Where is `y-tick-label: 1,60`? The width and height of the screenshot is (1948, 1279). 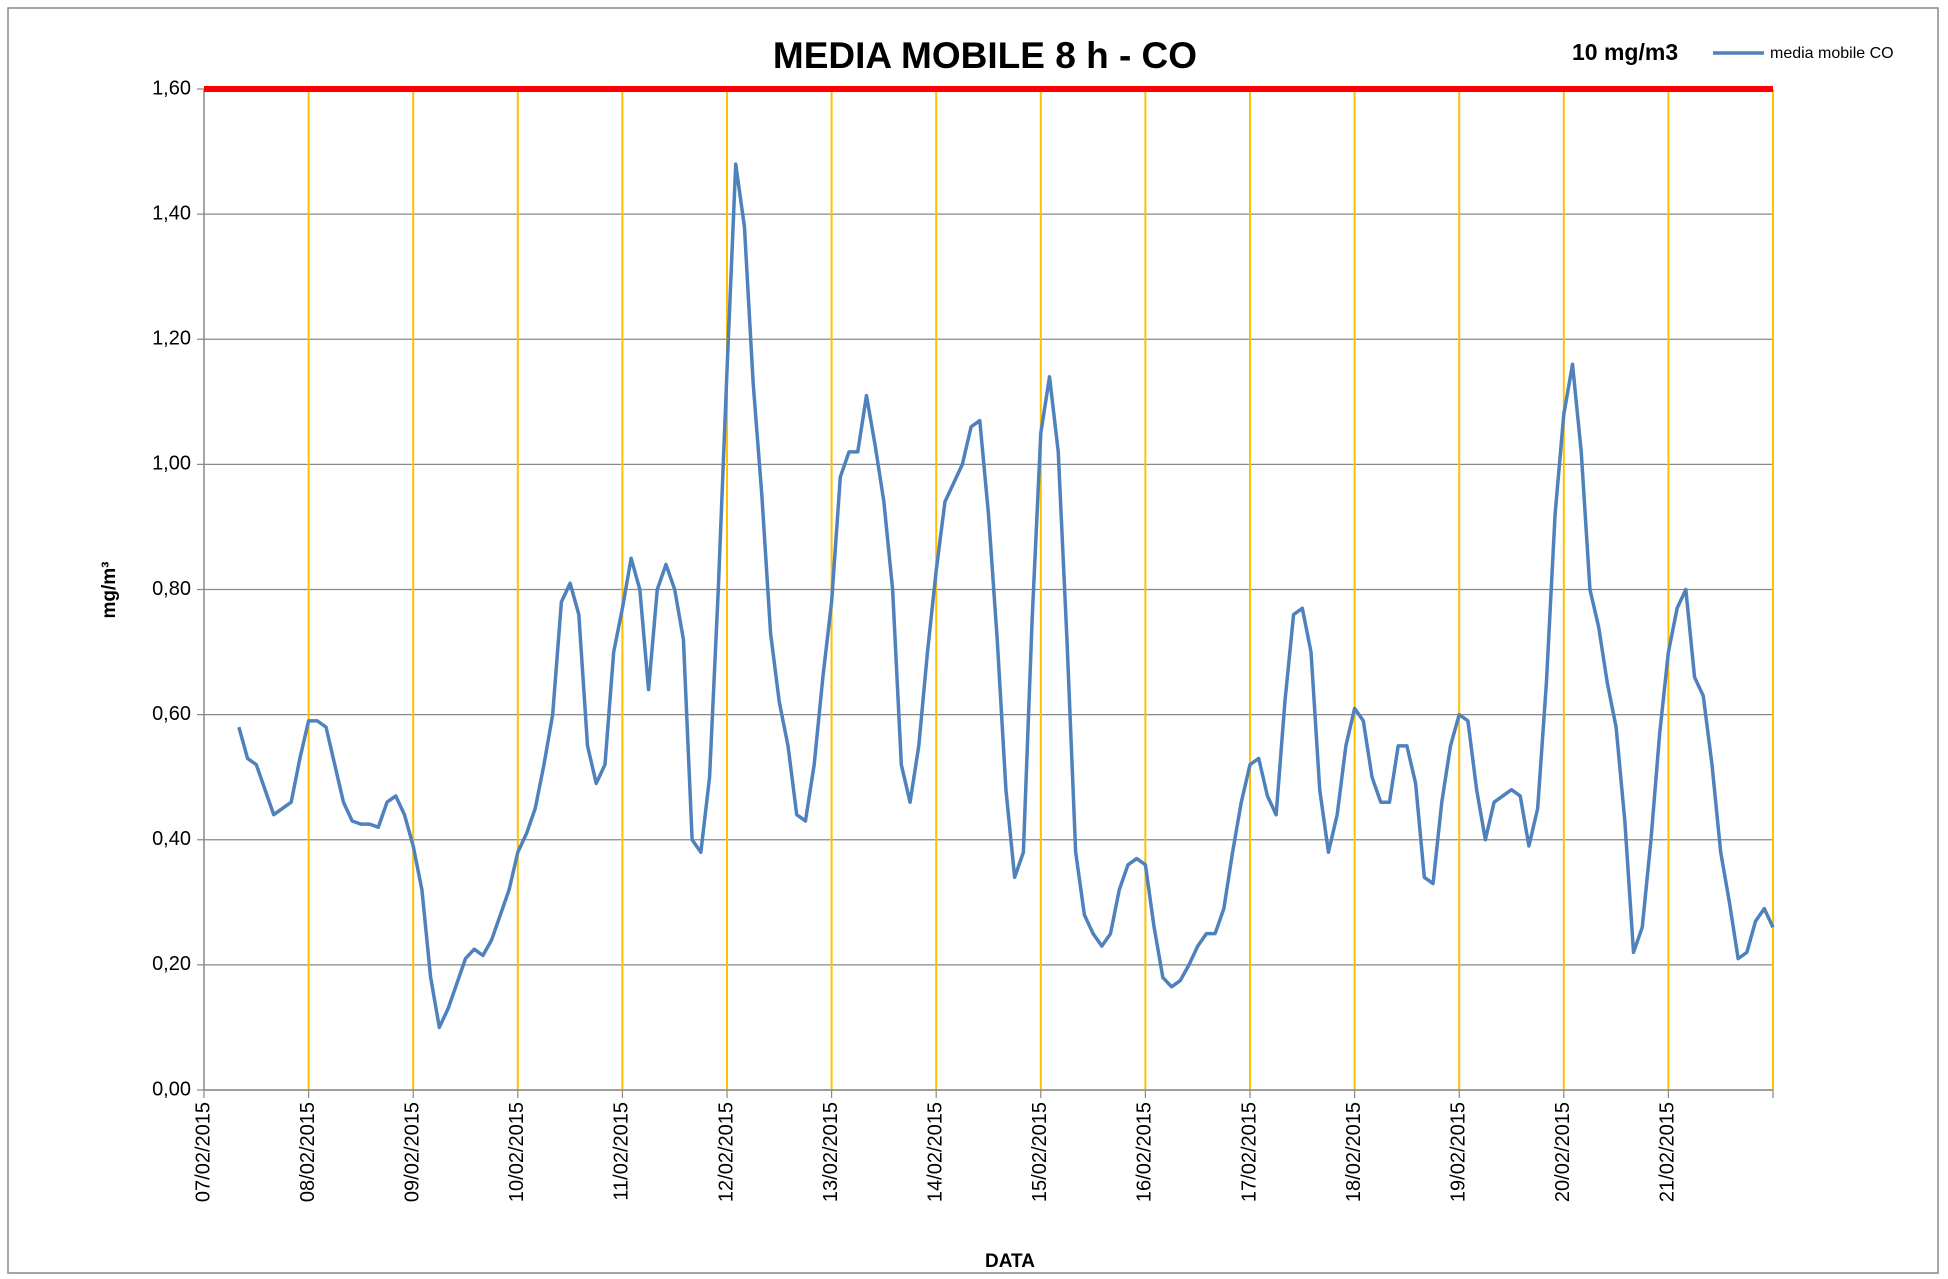 y-tick-label: 1,60 is located at coordinates (171, 88).